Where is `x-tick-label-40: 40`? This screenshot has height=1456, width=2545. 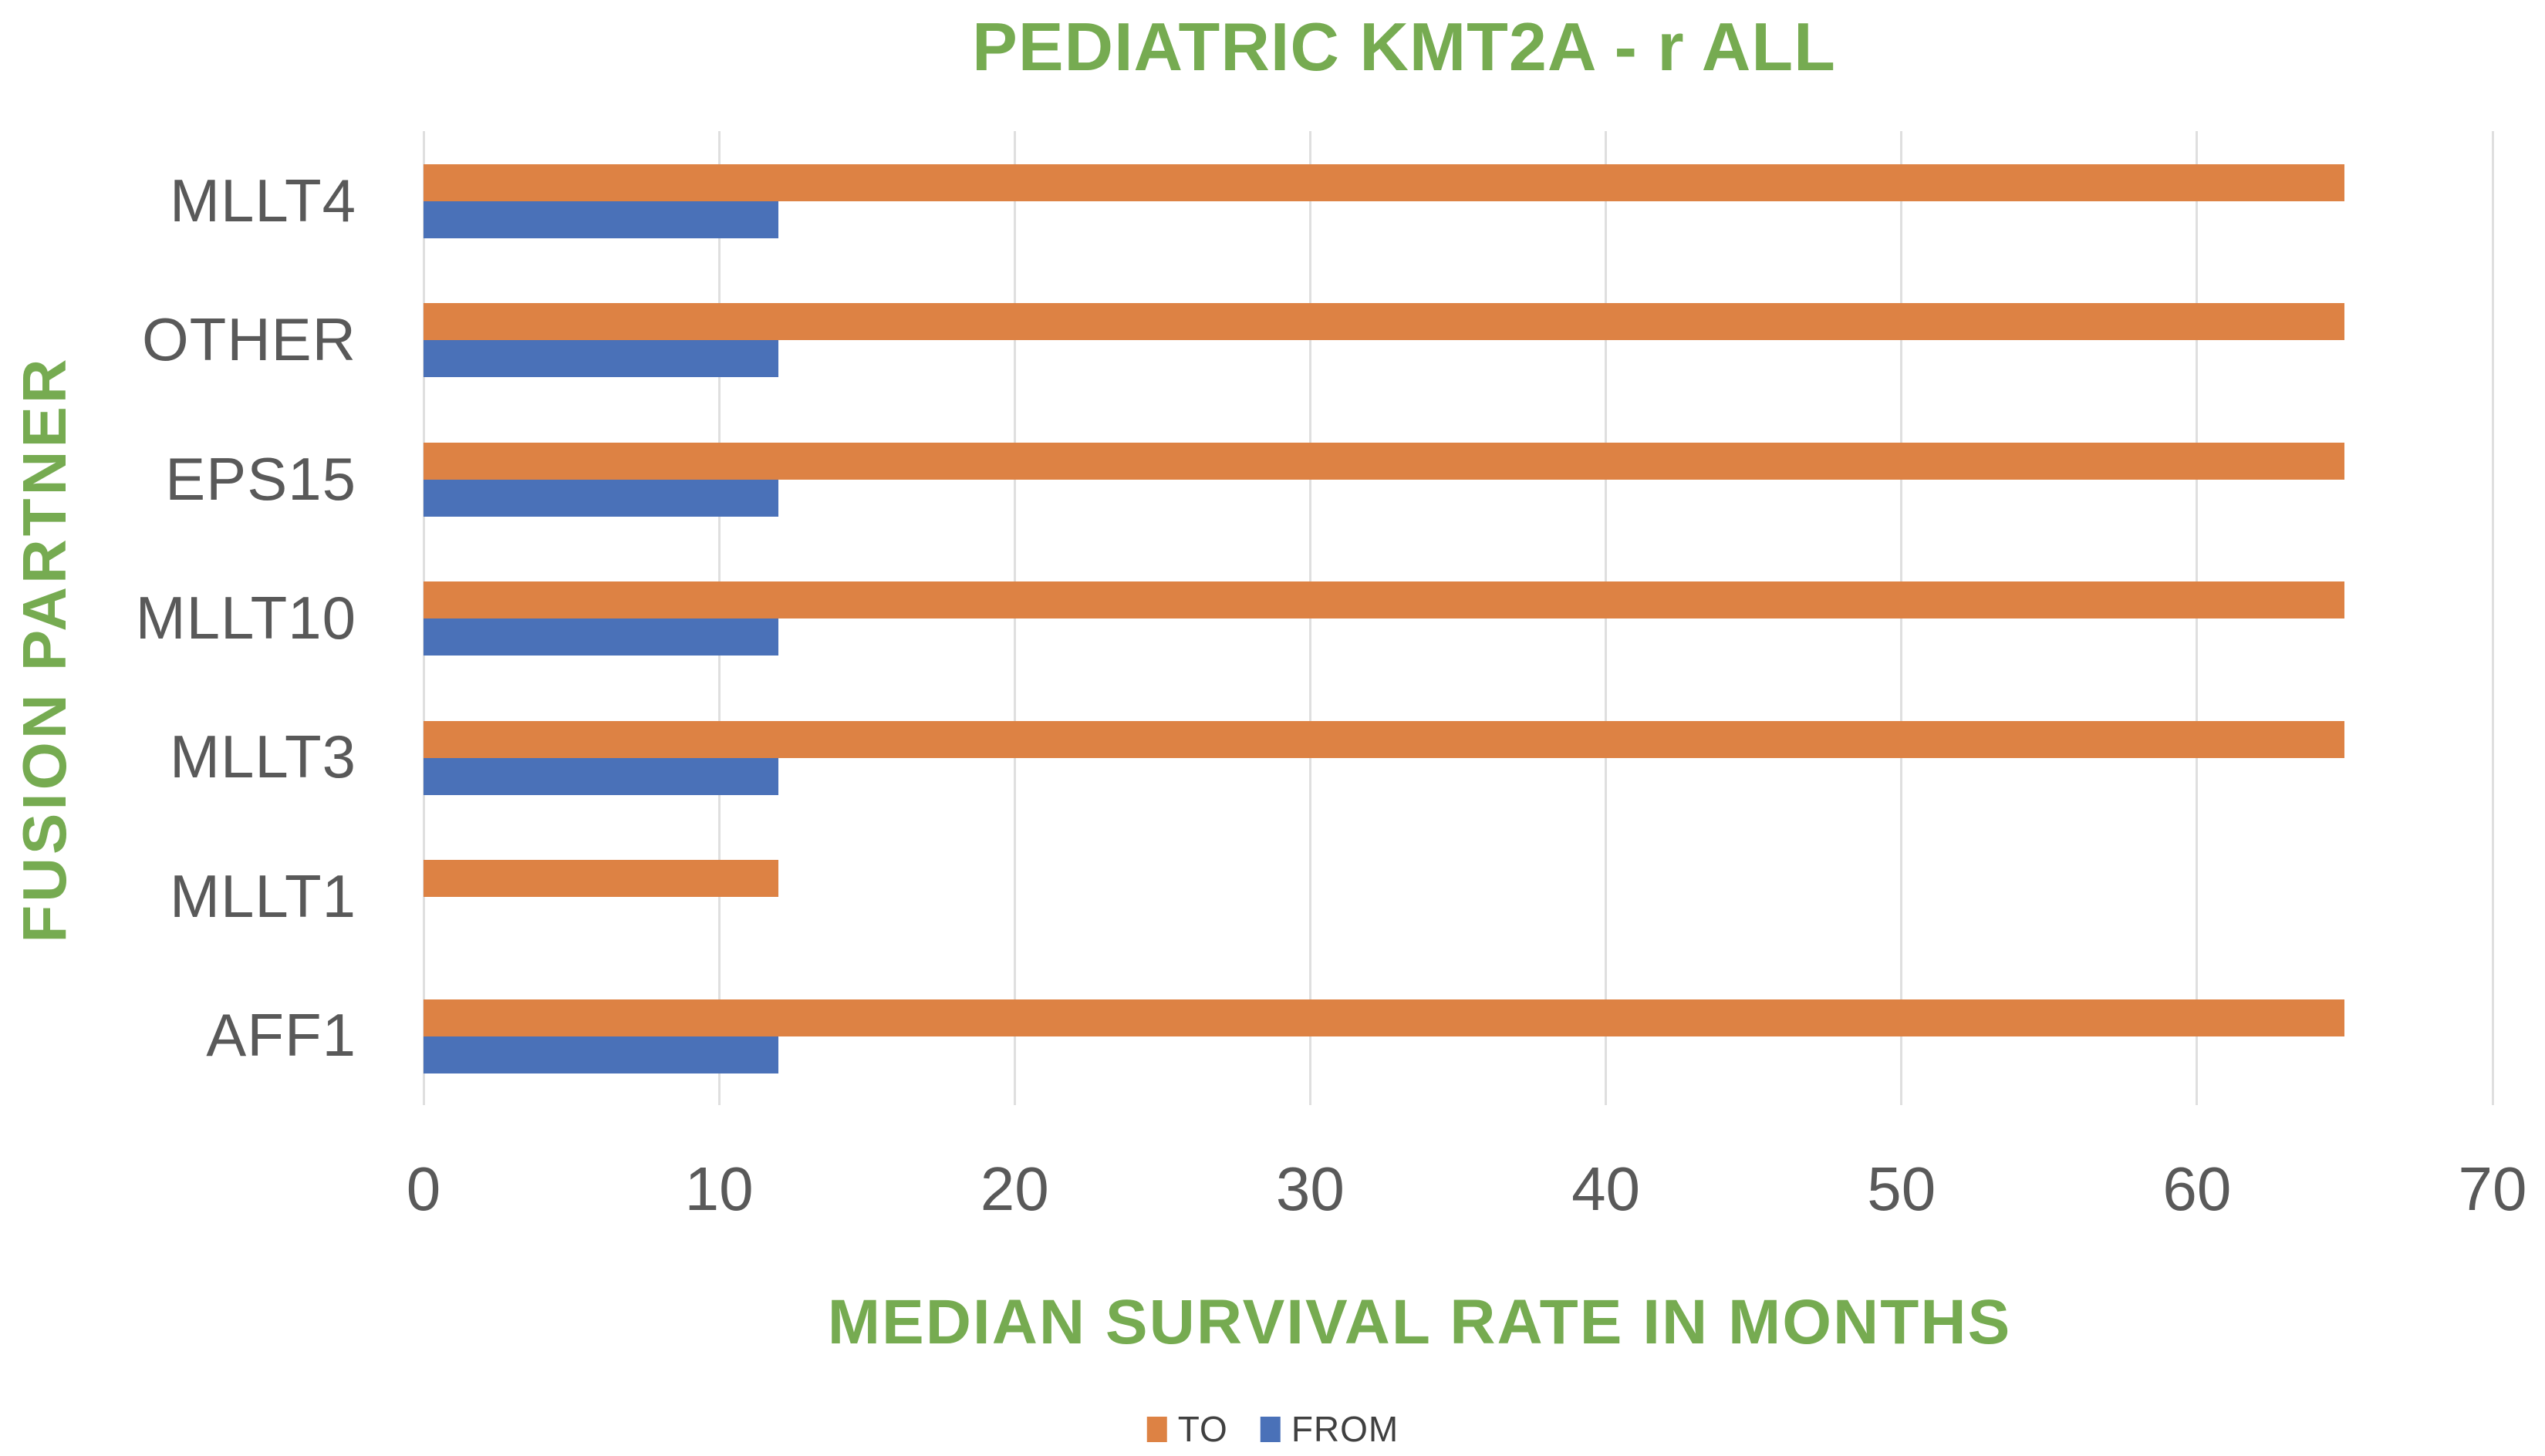
x-tick-label-40: 40 is located at coordinates (1606, 1189).